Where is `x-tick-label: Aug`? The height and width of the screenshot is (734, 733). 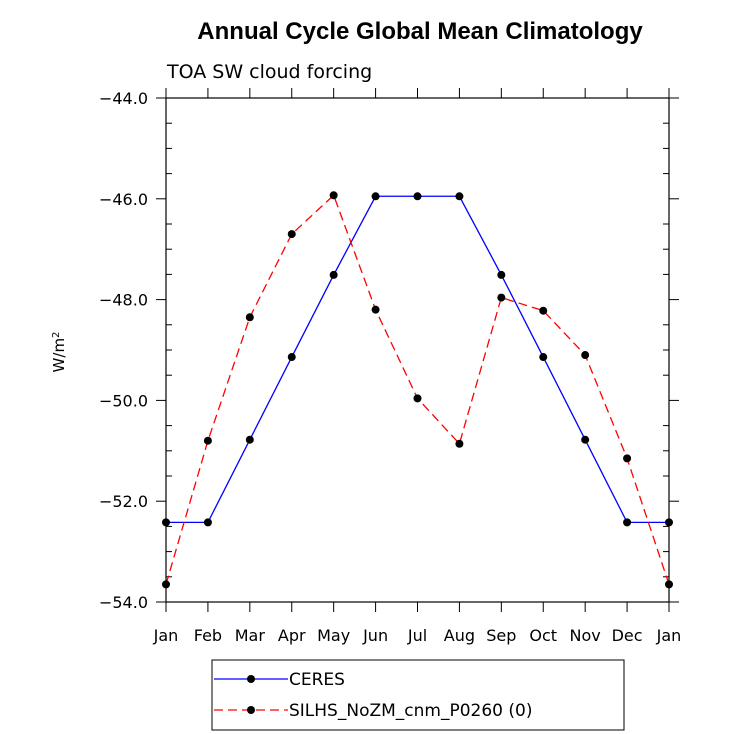
x-tick-label: Aug is located at coordinates (459, 635).